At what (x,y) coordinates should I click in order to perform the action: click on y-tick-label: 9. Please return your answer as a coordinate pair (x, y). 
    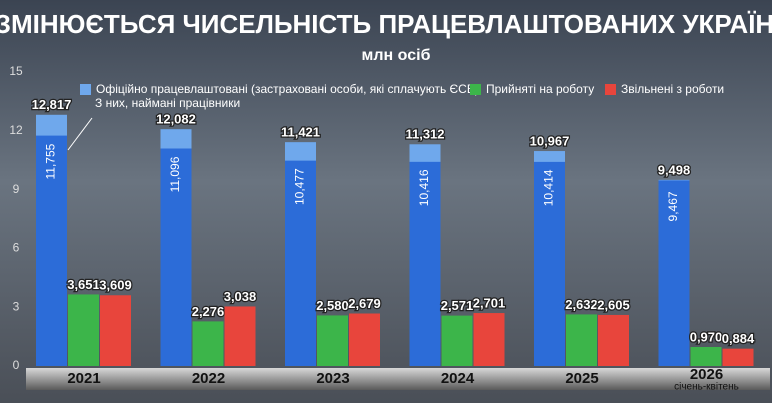
    Looking at the image, I should click on (16, 189).